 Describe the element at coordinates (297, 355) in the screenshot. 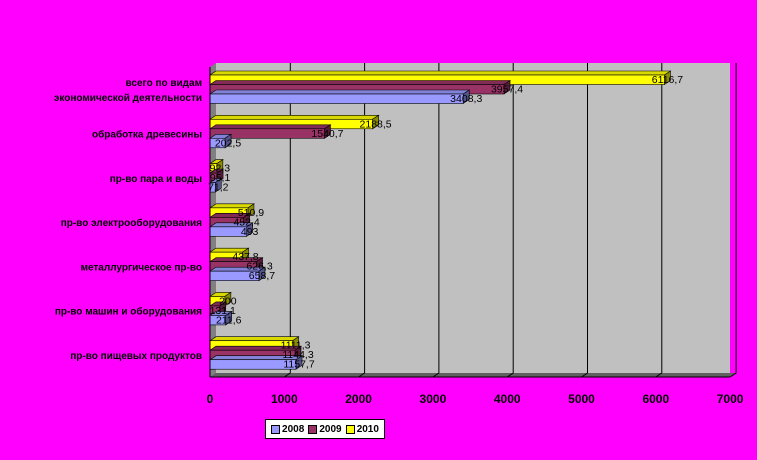

I see `data-label: 1144,3` at that location.